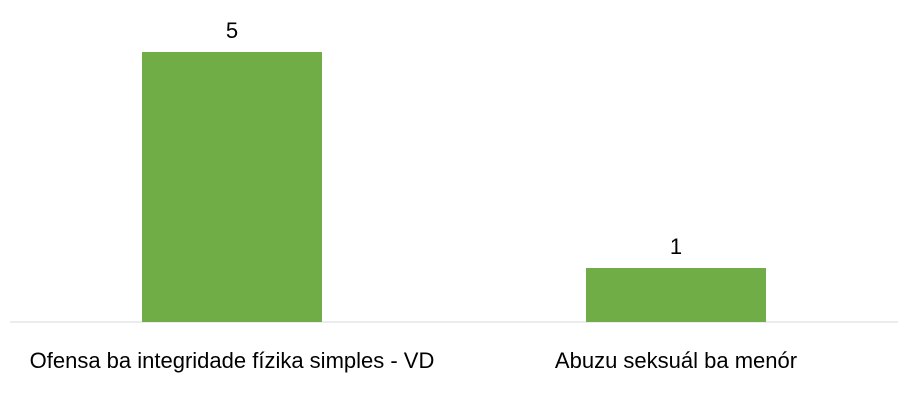 This screenshot has width=898, height=415. What do you see at coordinates (232, 30) in the screenshot?
I see `data-label: 5` at bounding box center [232, 30].